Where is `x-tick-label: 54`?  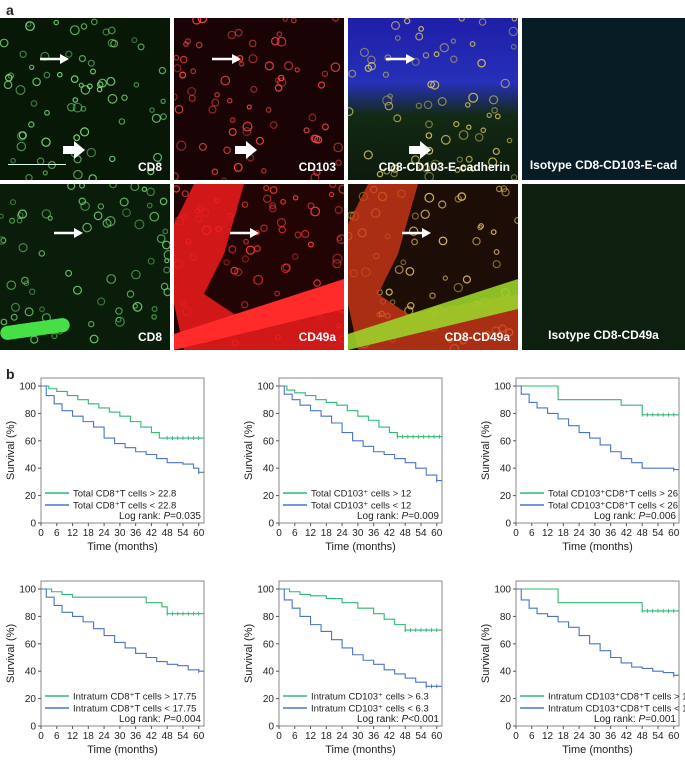
x-tick-label: 54 is located at coordinates (421, 533).